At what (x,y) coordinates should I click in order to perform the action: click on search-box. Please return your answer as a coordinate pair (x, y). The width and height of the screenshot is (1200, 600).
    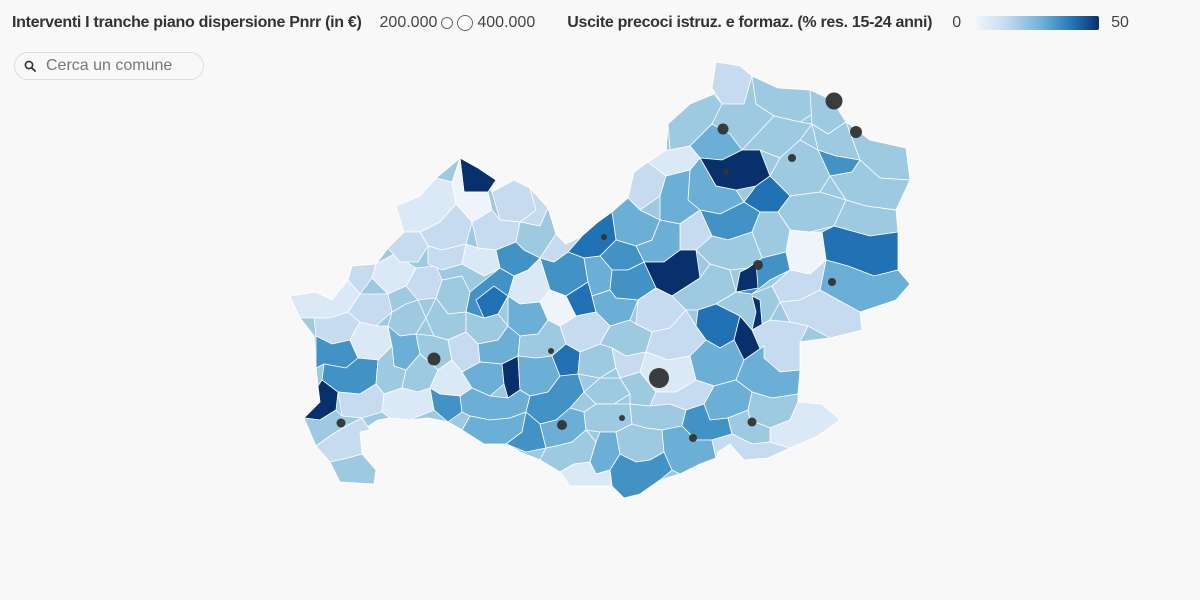
    Looking at the image, I should click on (109, 66).